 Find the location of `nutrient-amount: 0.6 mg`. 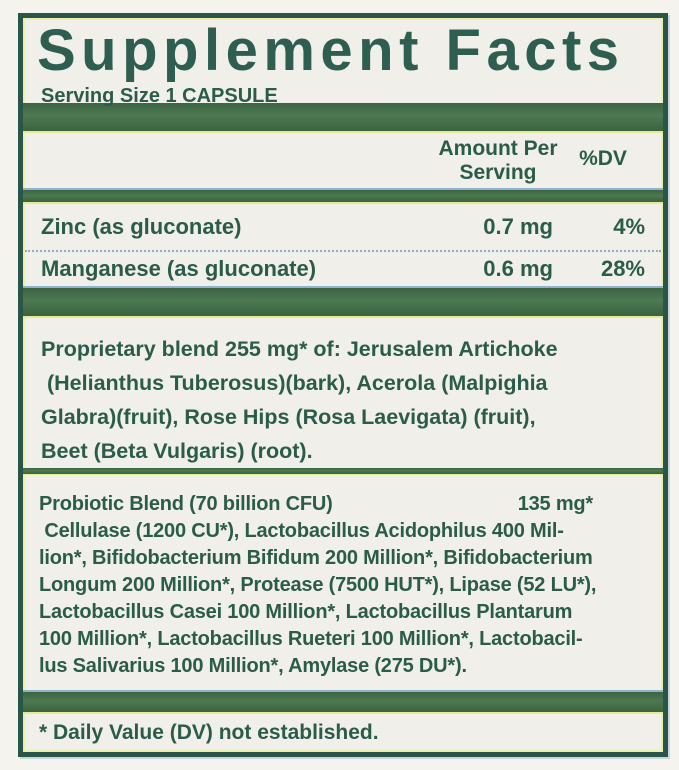

nutrient-amount: 0.6 mg is located at coordinates (518, 268).